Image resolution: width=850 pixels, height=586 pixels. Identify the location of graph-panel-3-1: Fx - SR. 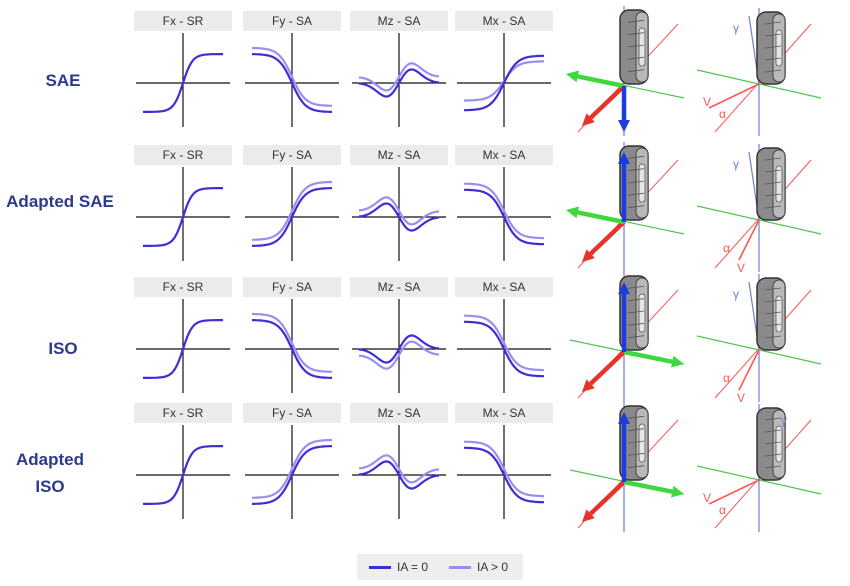
(183, 336).